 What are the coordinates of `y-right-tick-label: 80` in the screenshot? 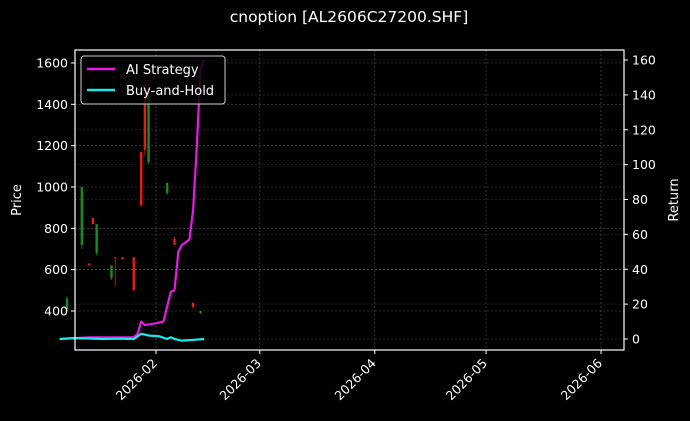 It's located at (640, 199).